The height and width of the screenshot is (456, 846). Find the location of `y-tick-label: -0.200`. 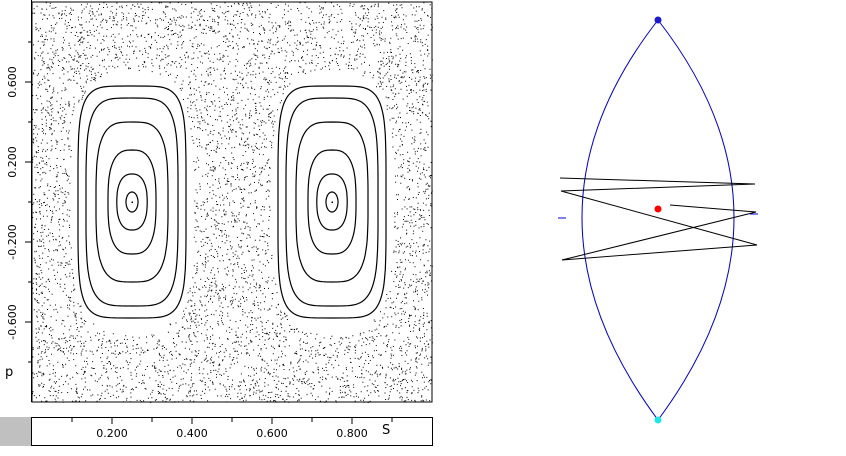

y-tick-label: -0.200 is located at coordinates (12, 241).